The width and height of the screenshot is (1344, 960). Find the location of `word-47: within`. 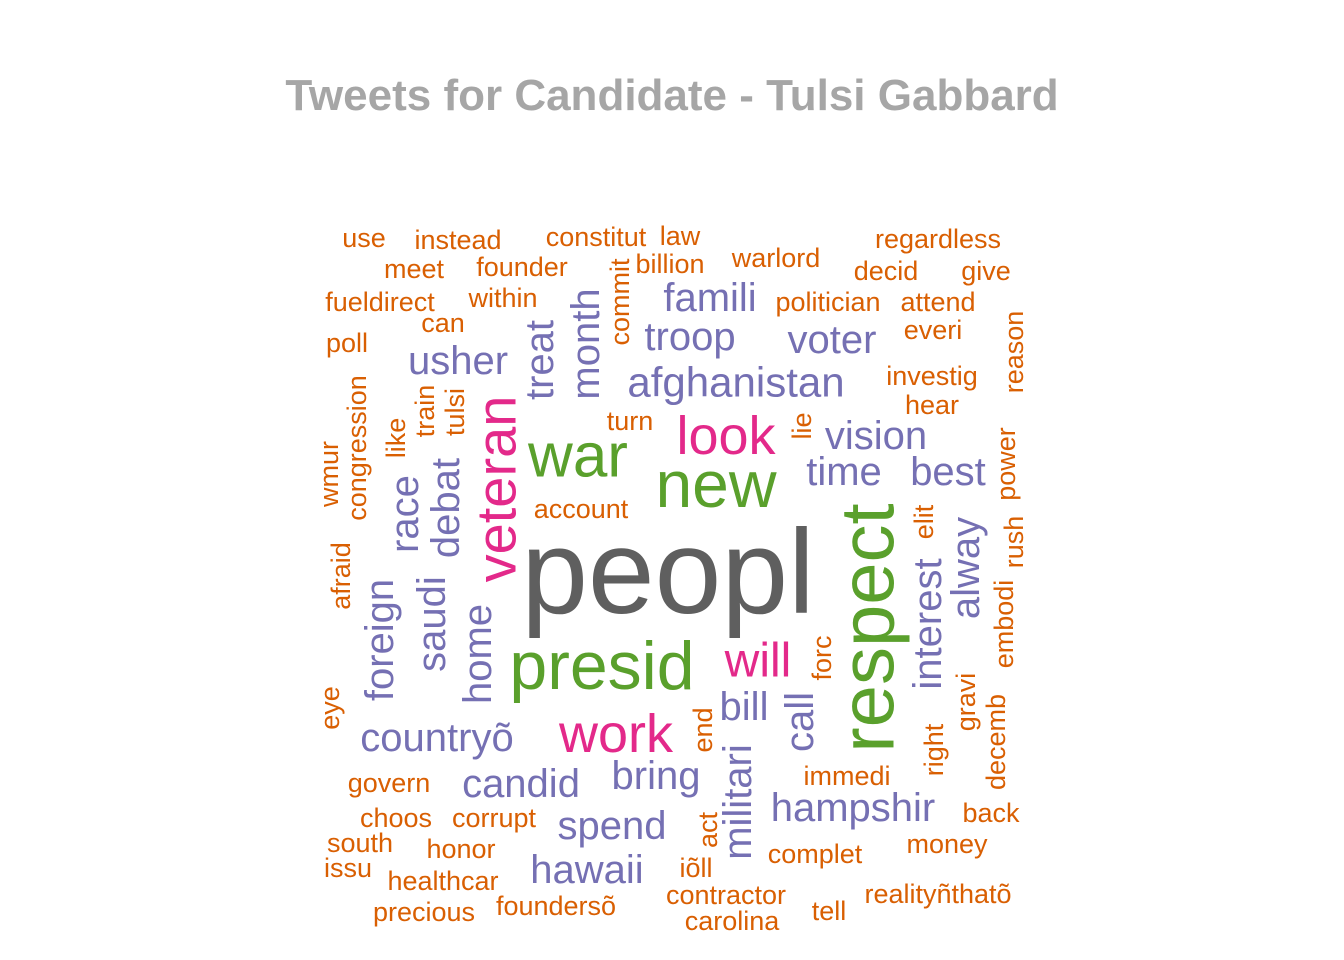

word-47: within is located at coordinates (502, 298).